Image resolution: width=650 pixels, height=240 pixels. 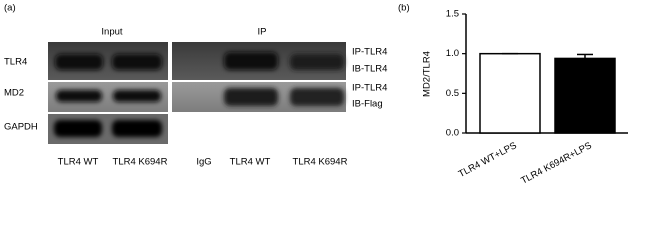 What do you see at coordinates (262, 32) in the screenshot?
I see `header: IP` at bounding box center [262, 32].